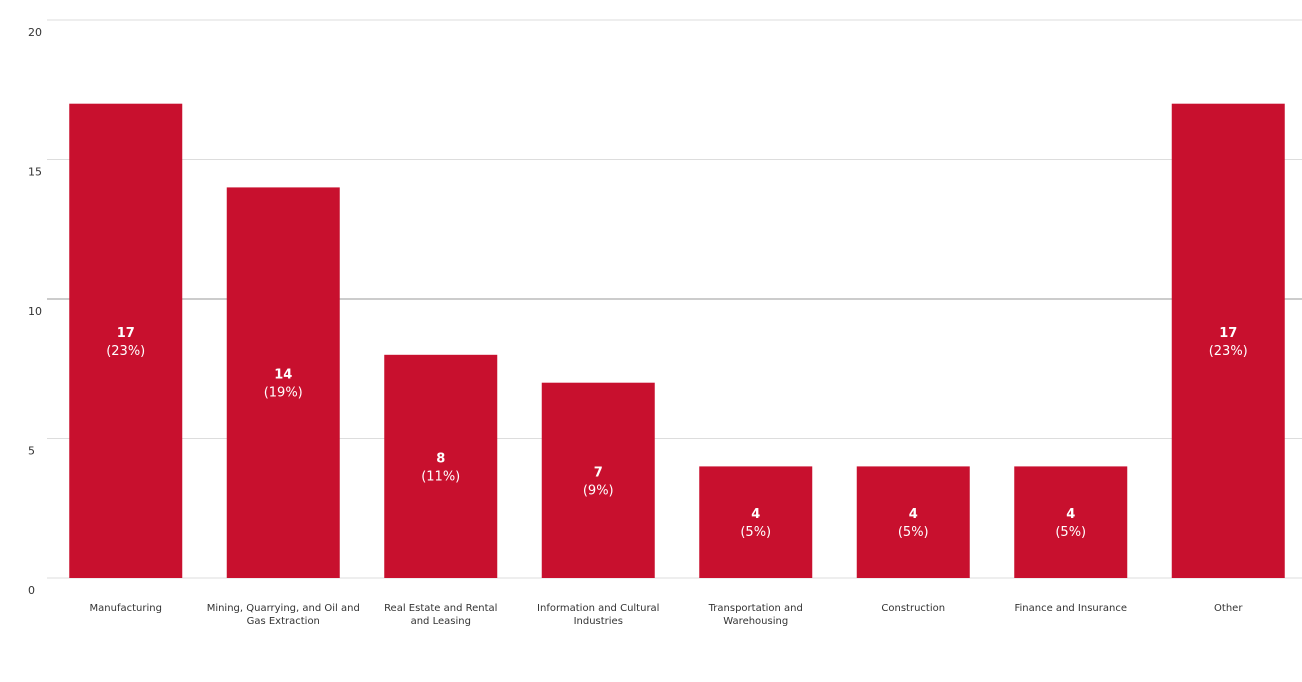 The image size is (1302, 682). Describe the element at coordinates (35, 32) in the screenshot. I see `y-tick-label: 20` at that location.